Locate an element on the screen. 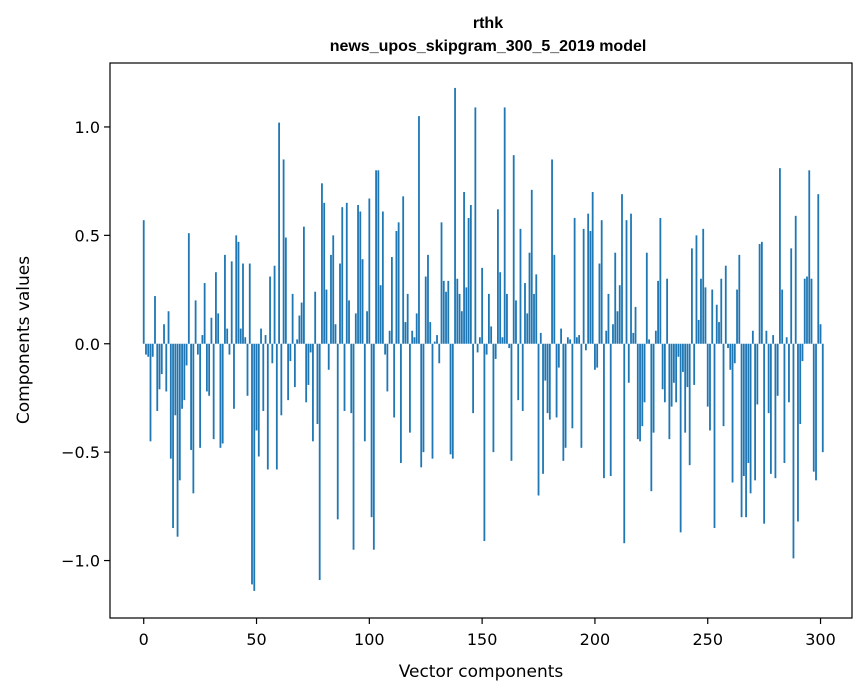 This screenshot has width=867, height=696. chart-title: rthk is located at coordinates (488, 23).